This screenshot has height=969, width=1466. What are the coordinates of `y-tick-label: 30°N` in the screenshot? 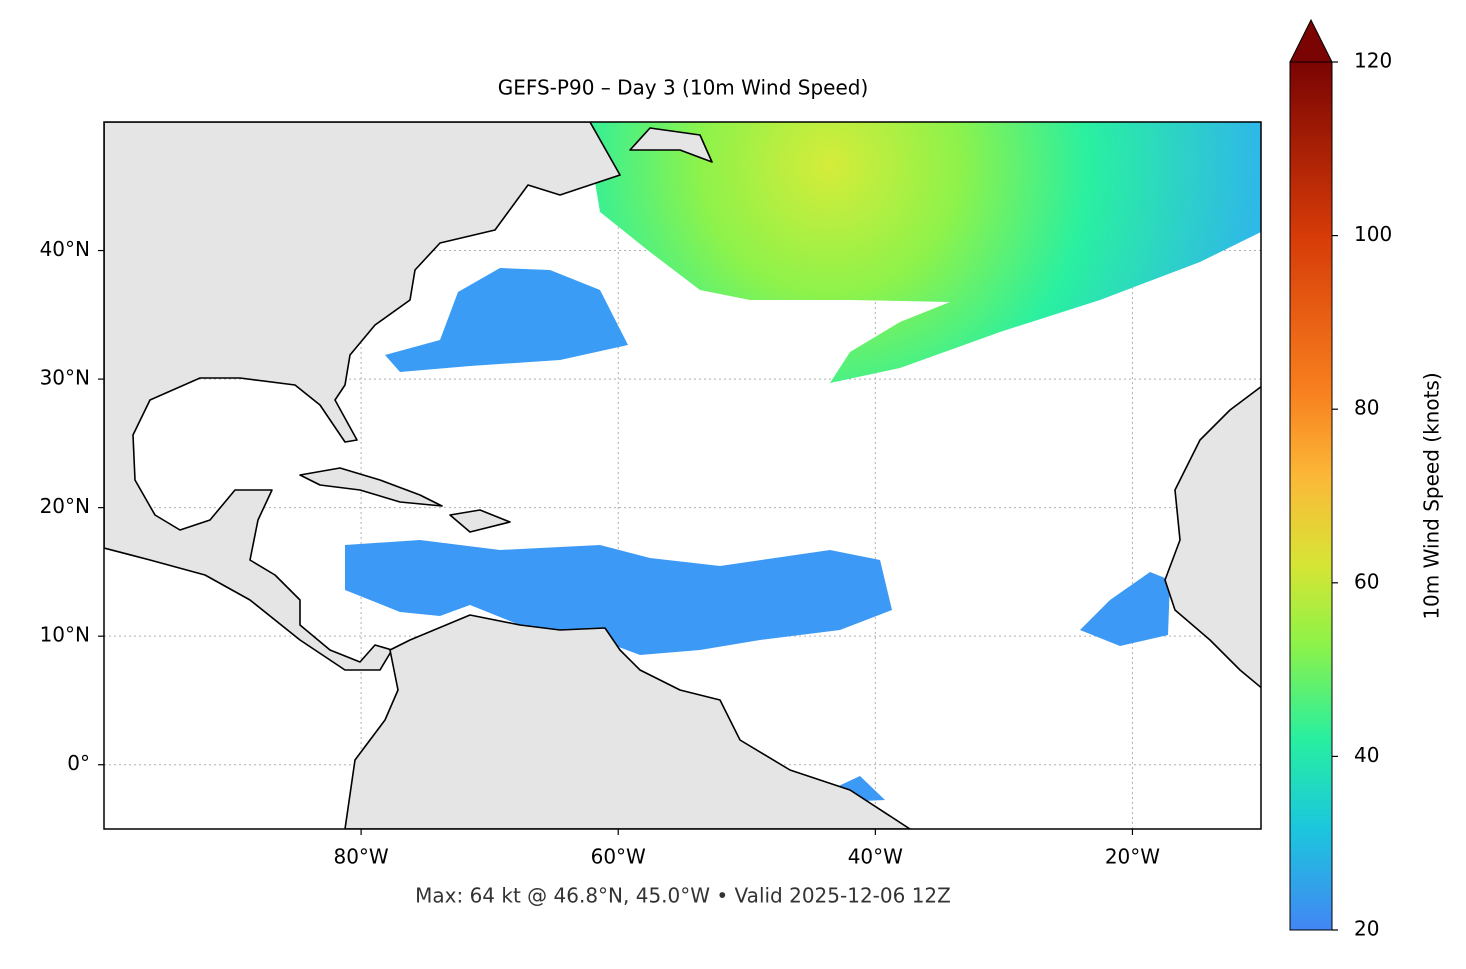 It's located at (65, 378).